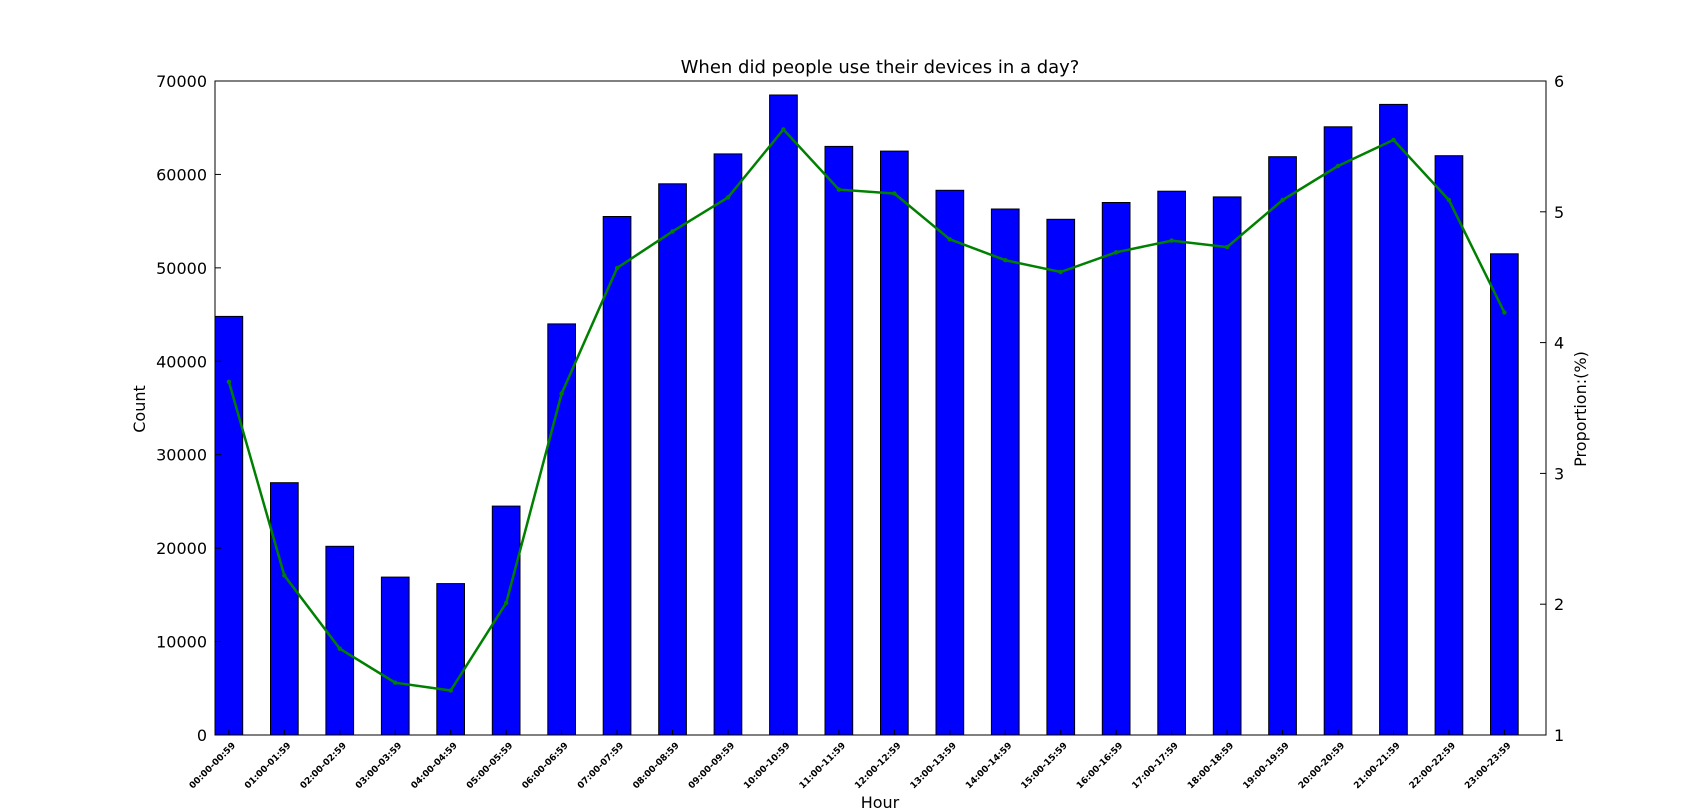 The height and width of the screenshot is (812, 1707). What do you see at coordinates (1559, 343) in the screenshot?
I see `y2-tick-label: 4` at bounding box center [1559, 343].